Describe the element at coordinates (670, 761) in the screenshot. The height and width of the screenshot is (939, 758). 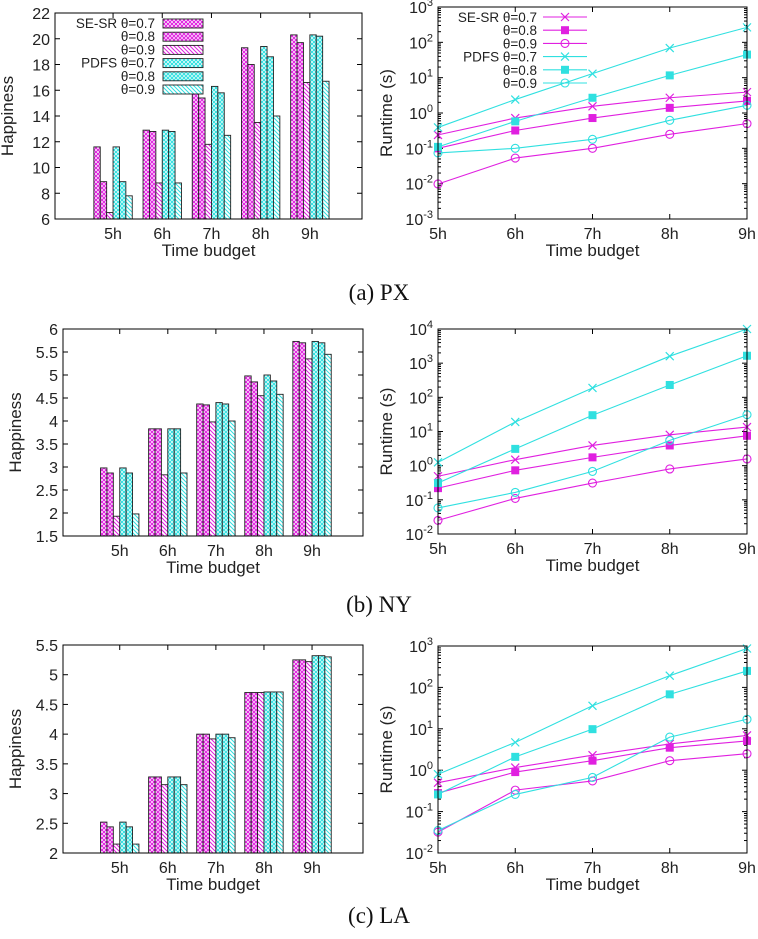
I see `point-se-sr-0.9-8h` at that location.